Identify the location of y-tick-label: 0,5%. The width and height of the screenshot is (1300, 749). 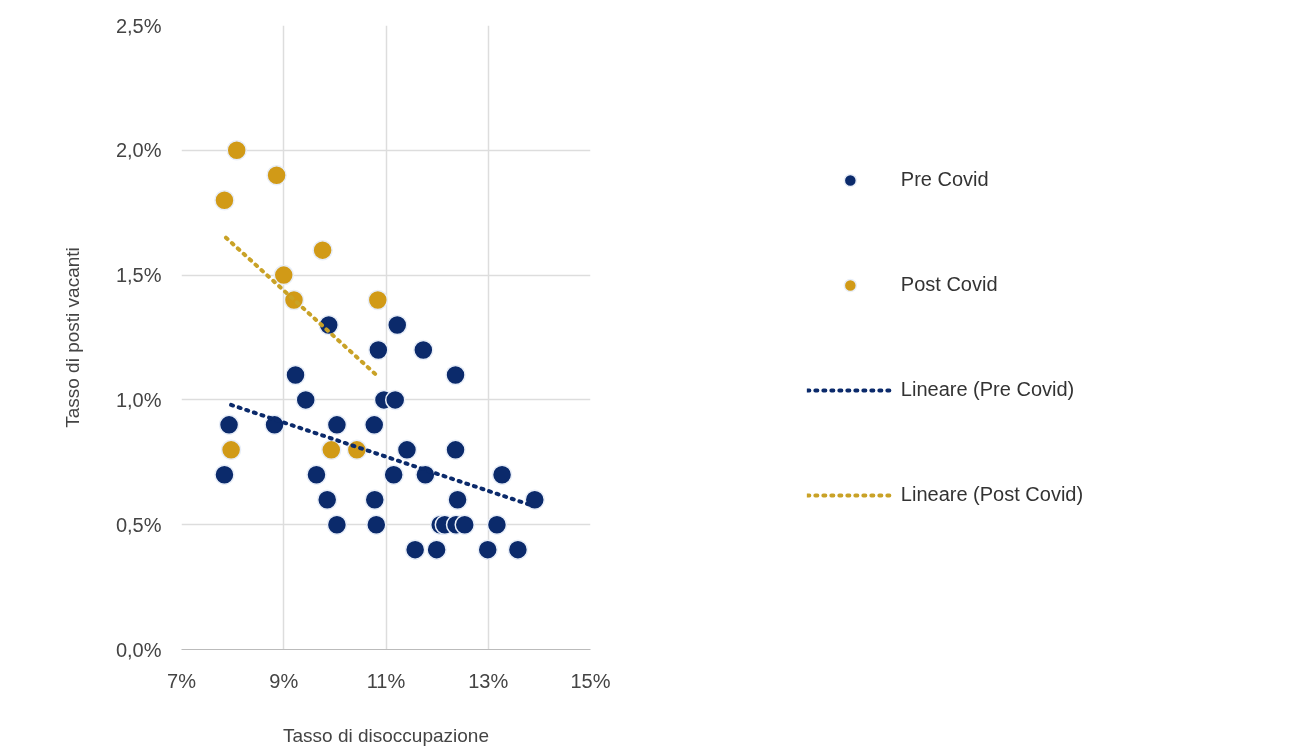
(138, 524).